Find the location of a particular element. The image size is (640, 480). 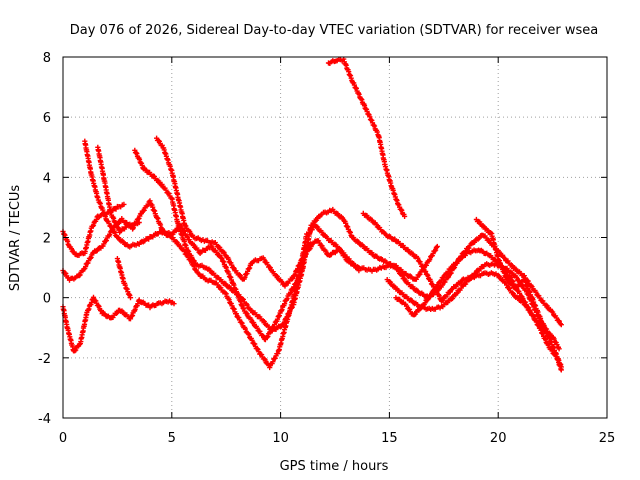

x-tick-label: 10 is located at coordinates (280, 438).